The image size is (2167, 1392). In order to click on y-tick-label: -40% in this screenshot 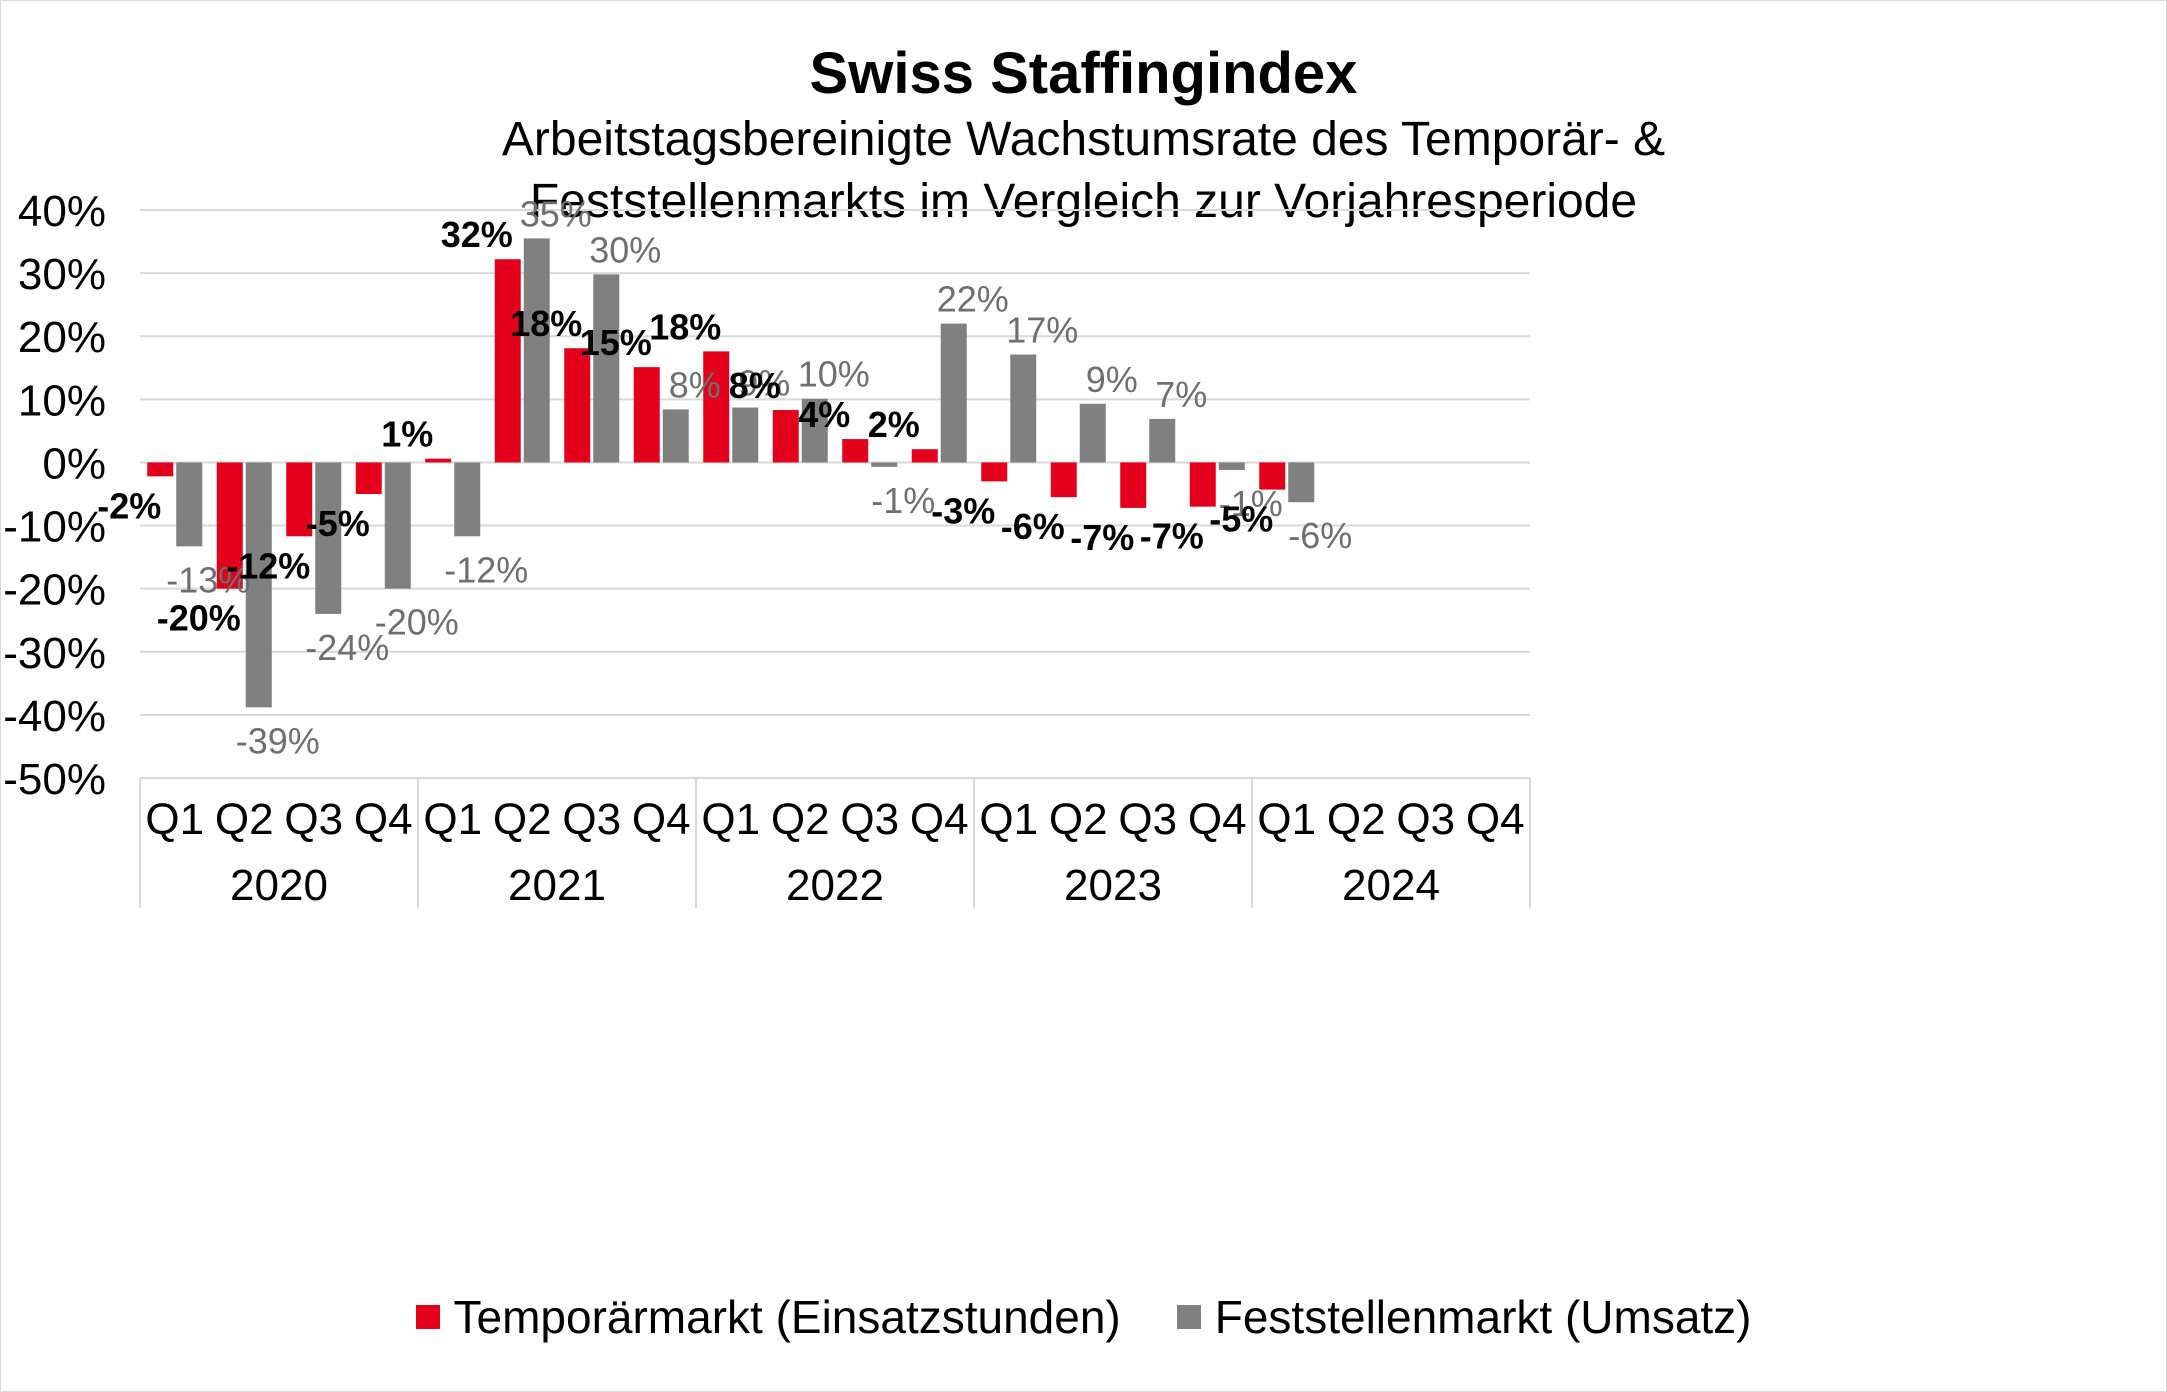, I will do `click(54, 716)`.